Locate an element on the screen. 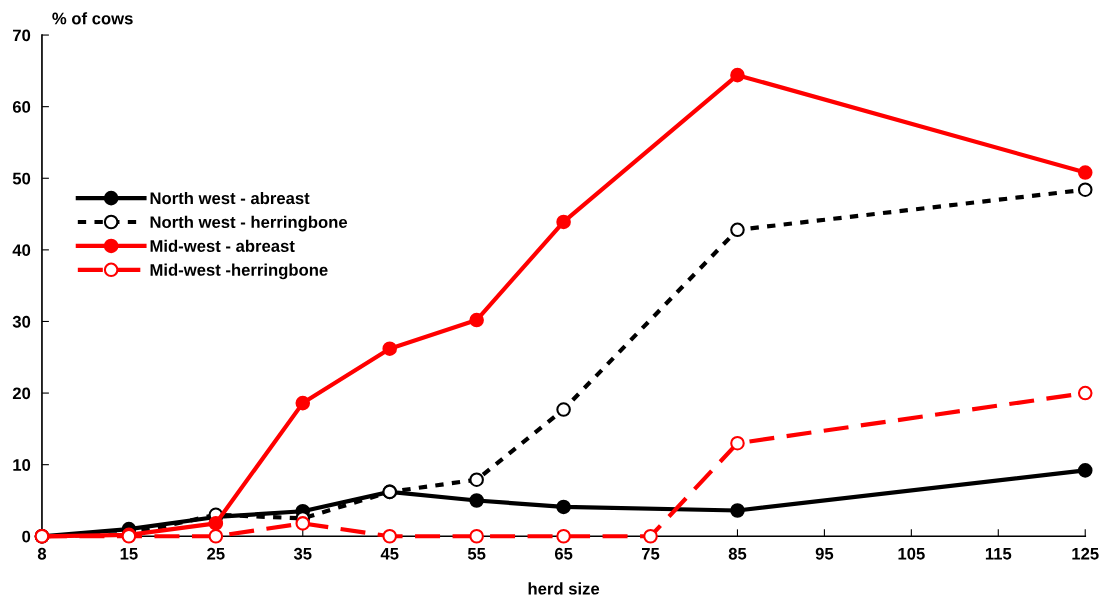  x-tick-label: 75 is located at coordinates (650, 554).